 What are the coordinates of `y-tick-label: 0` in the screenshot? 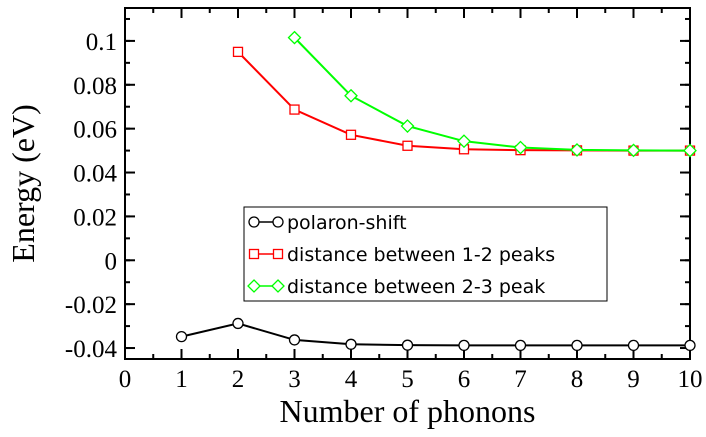 It's located at (111, 261).